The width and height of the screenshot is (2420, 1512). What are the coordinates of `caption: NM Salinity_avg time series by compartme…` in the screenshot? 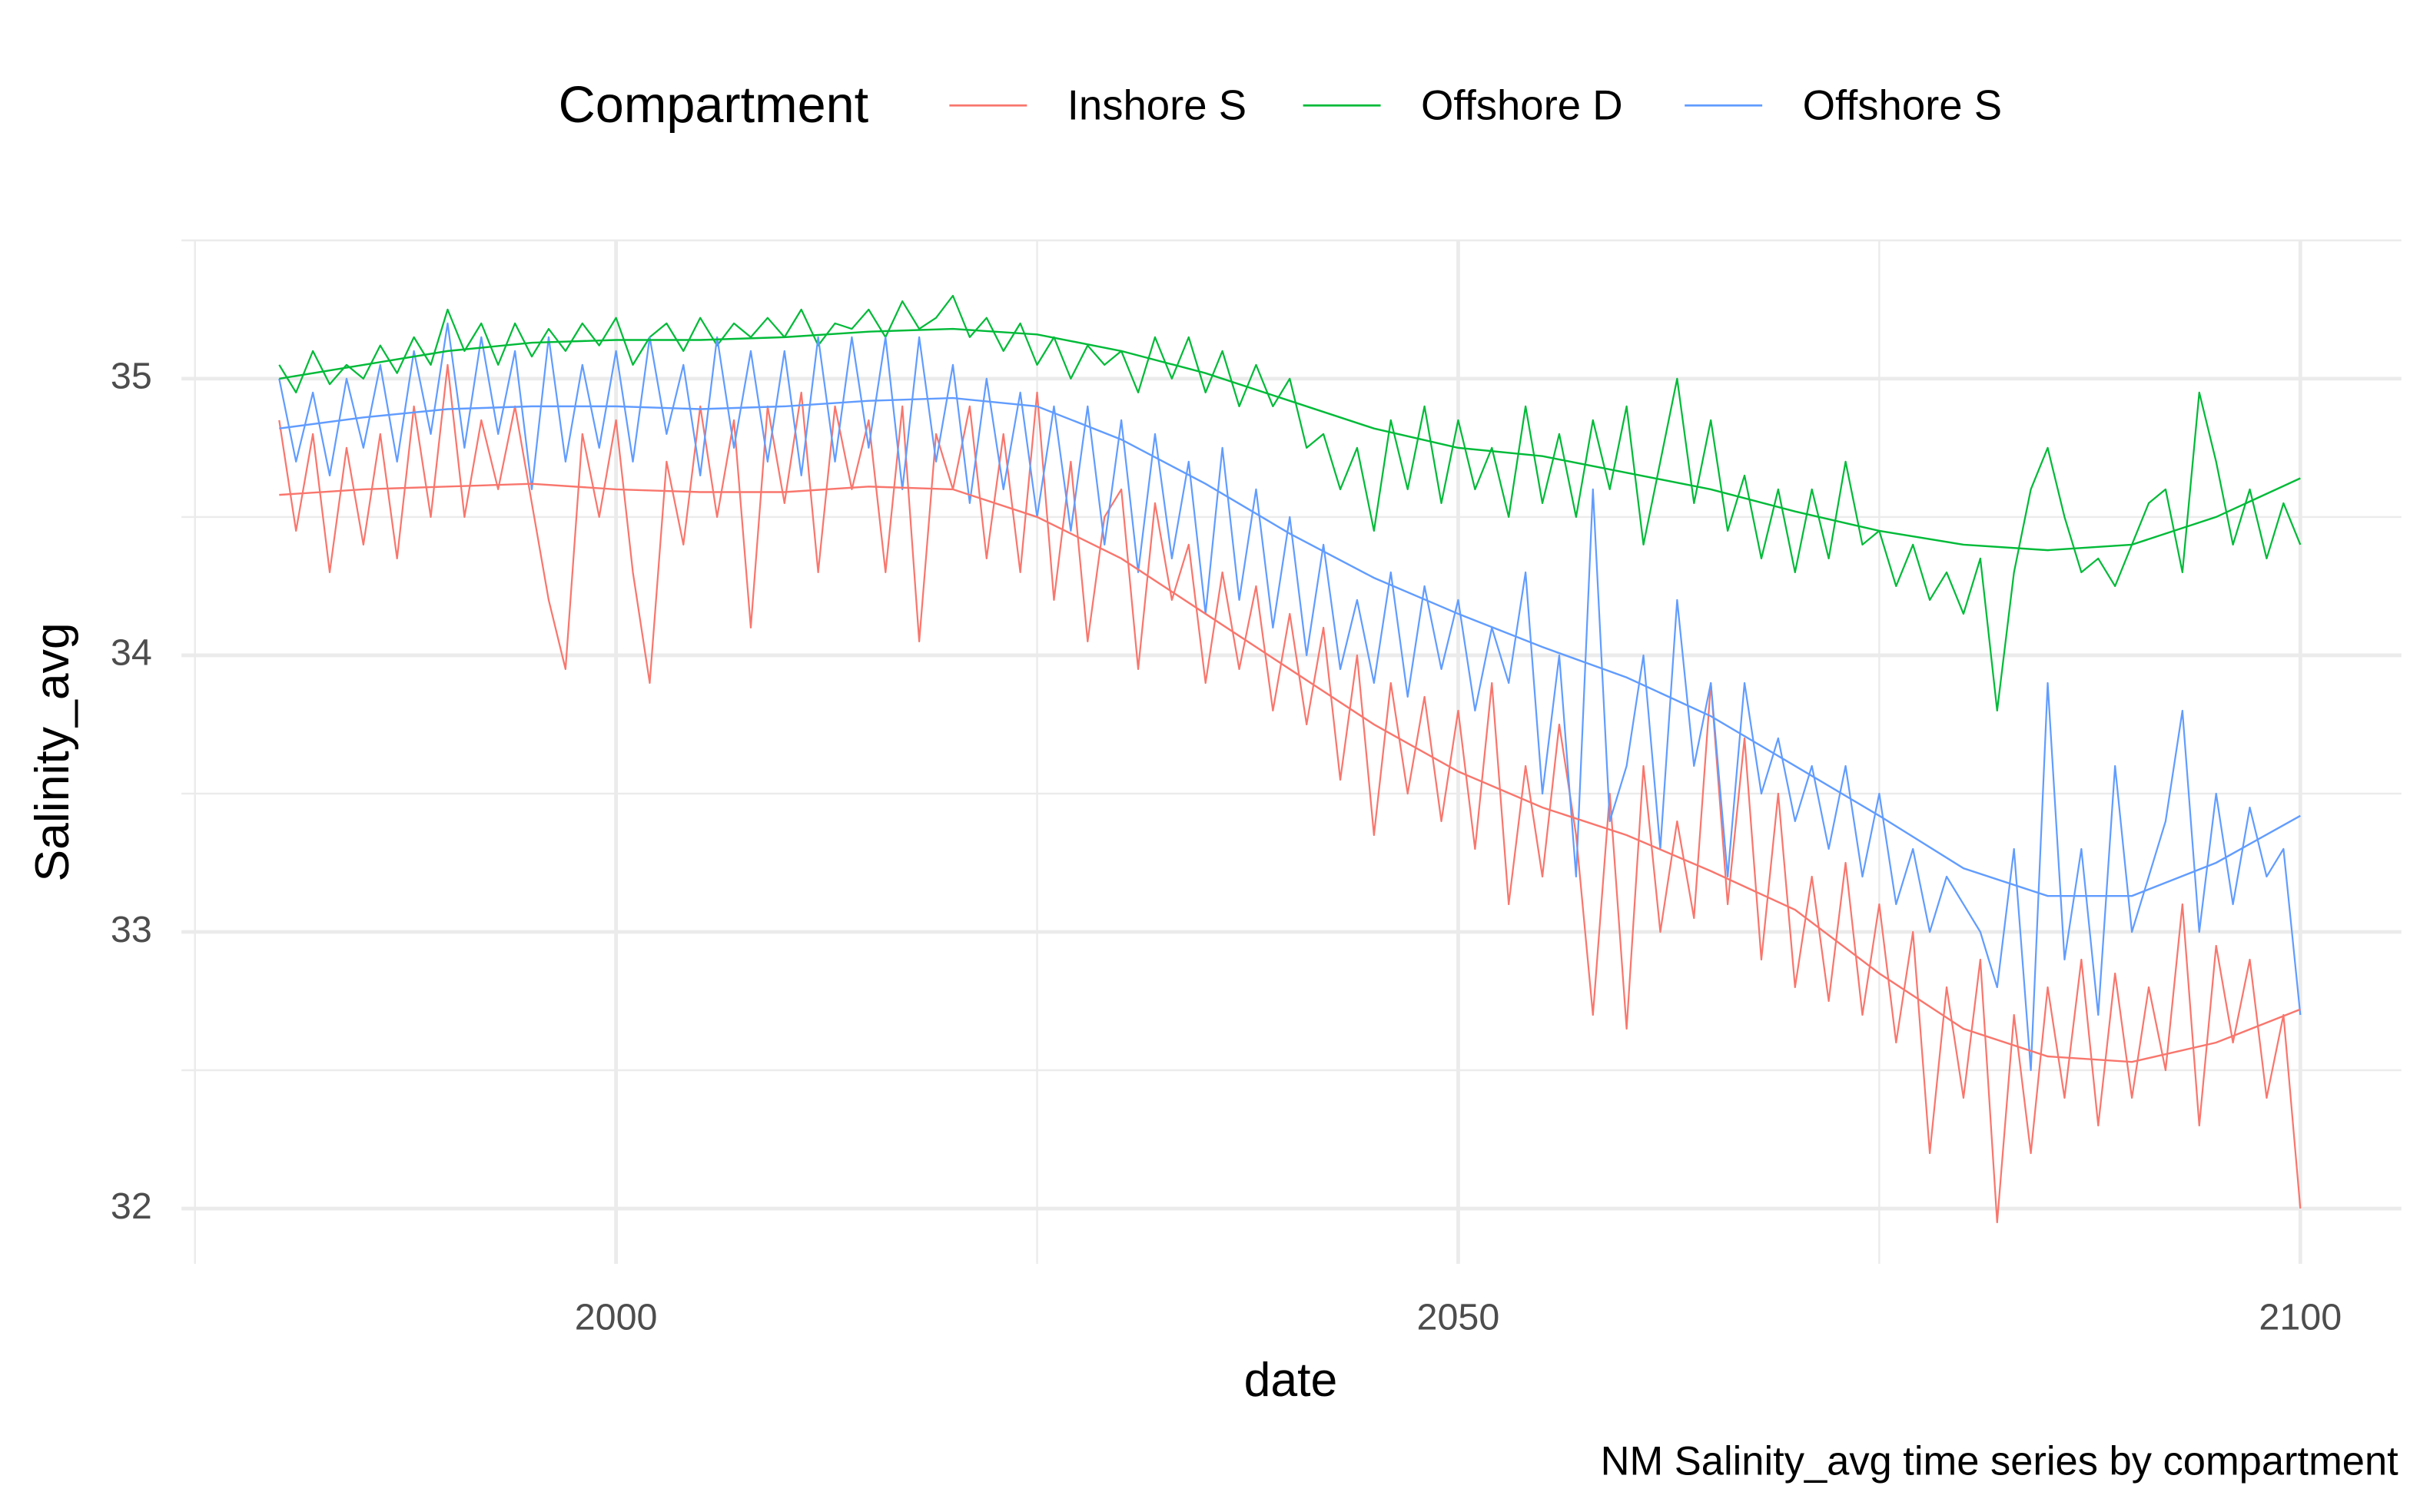 It's located at (2000, 1461).